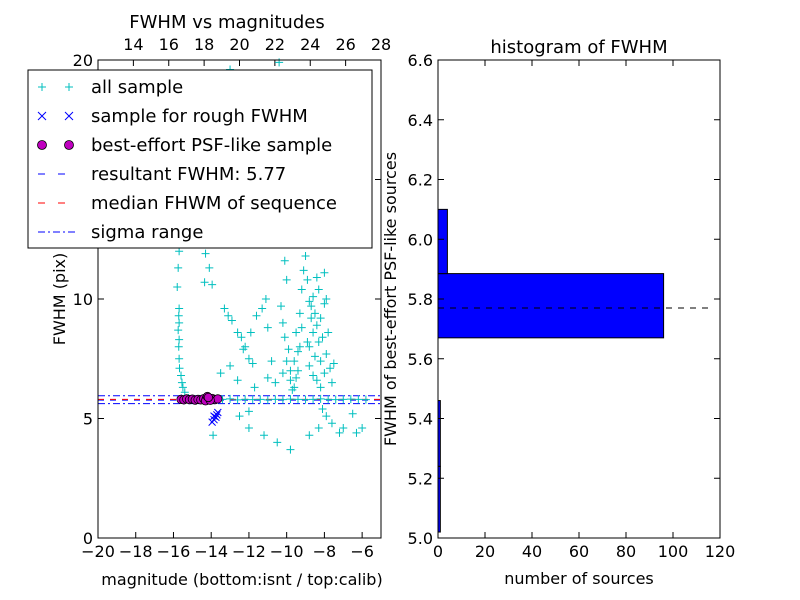  What do you see at coordinates (420, 478) in the screenshot?
I see `right-y-tick-label: 5.2` at bounding box center [420, 478].